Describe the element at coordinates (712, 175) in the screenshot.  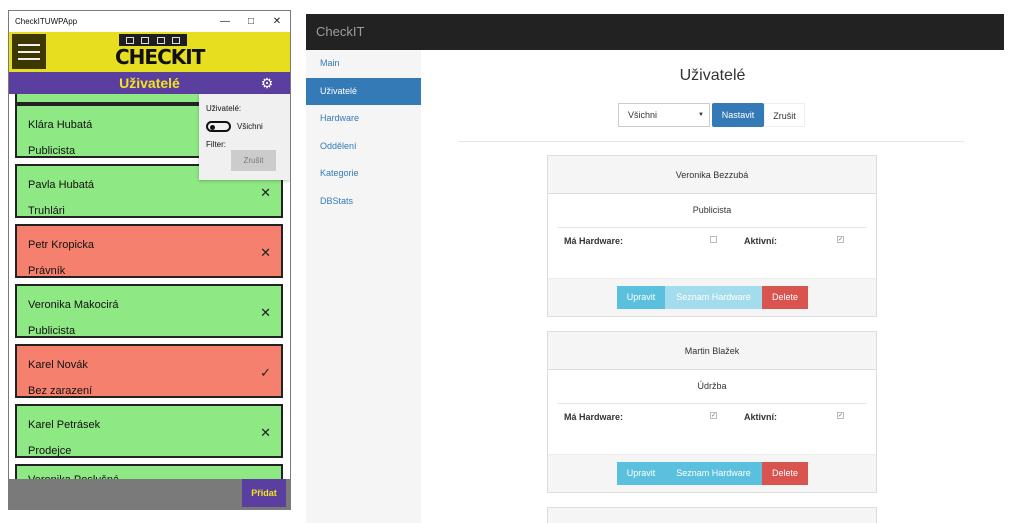
I see `user-card-name: Veronika Bezzubá` at that location.